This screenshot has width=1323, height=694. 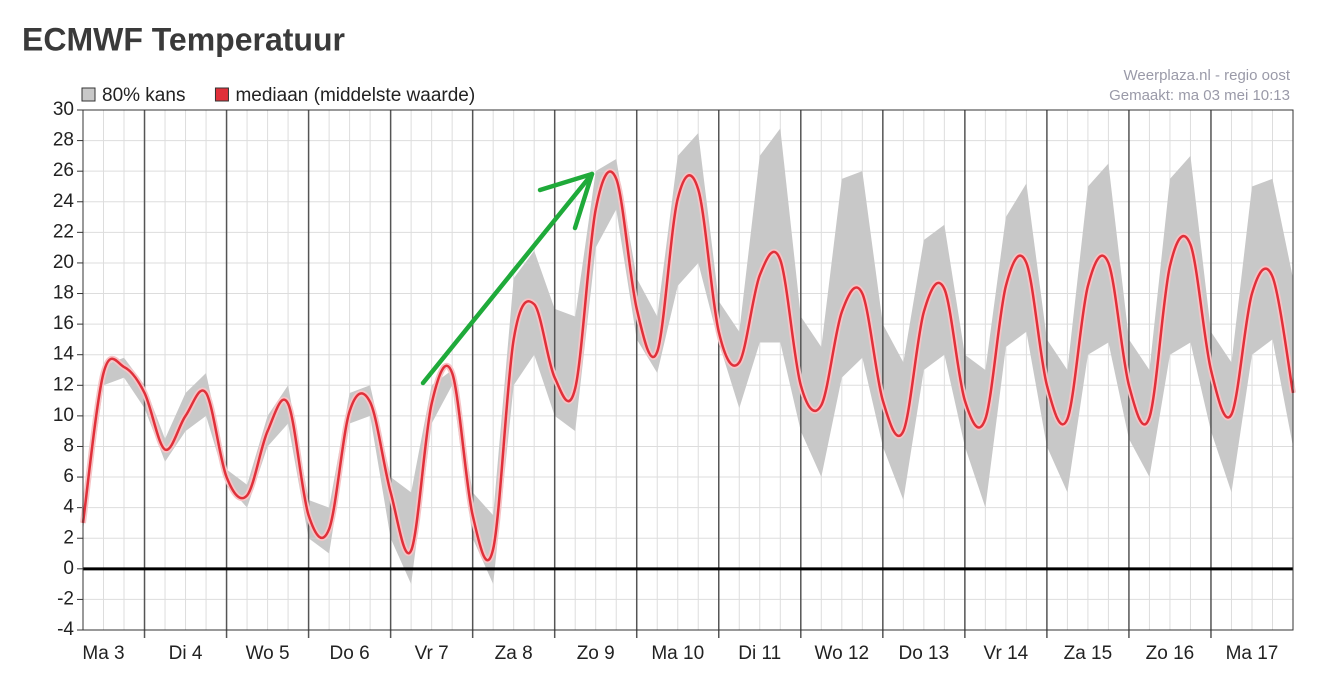 What do you see at coordinates (68, 507) in the screenshot?
I see `y-tick-label: 4` at bounding box center [68, 507].